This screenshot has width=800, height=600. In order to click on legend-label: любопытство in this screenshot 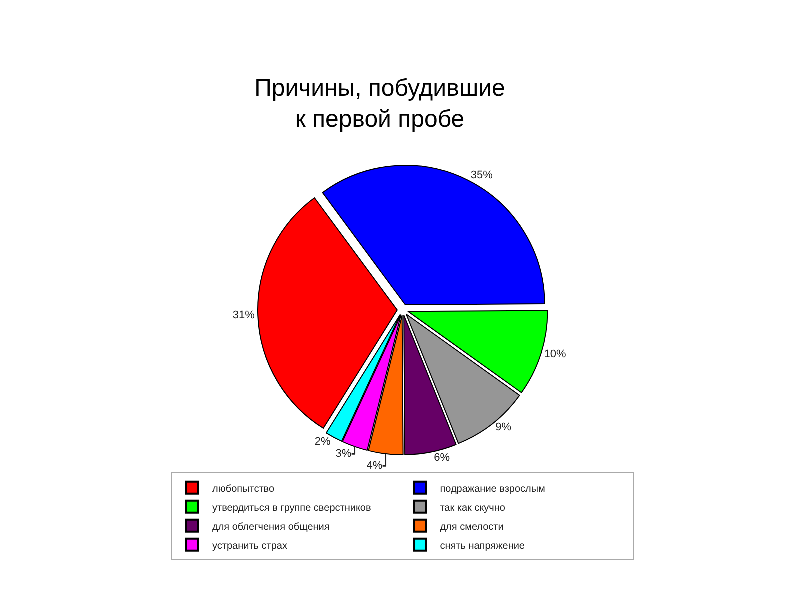, I will do `click(243, 489)`.